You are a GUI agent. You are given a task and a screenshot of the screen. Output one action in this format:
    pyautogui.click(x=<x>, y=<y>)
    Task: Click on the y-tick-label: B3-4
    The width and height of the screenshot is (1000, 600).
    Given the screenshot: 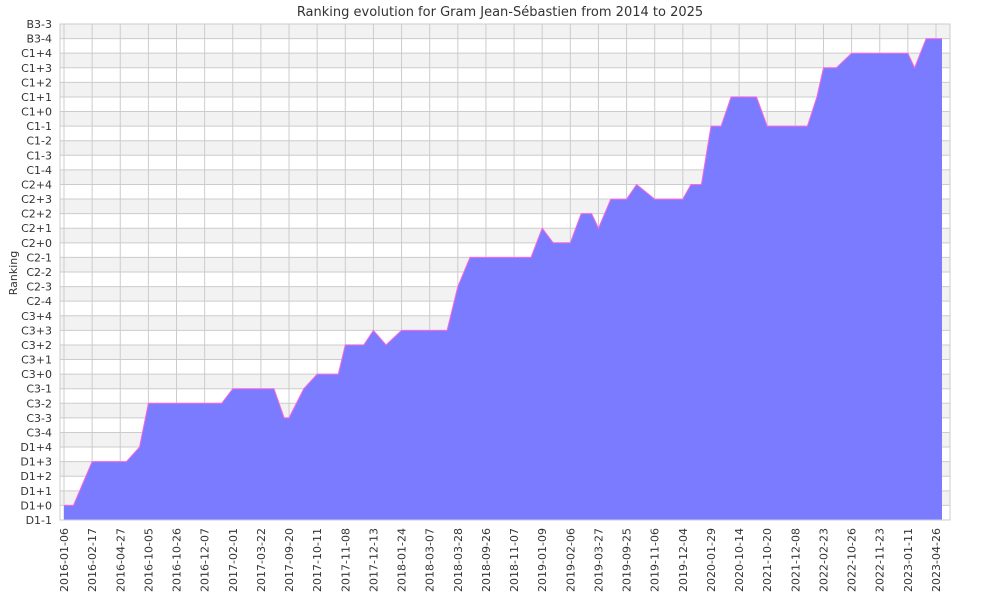 What is the action you would take?
    pyautogui.click(x=39, y=39)
    